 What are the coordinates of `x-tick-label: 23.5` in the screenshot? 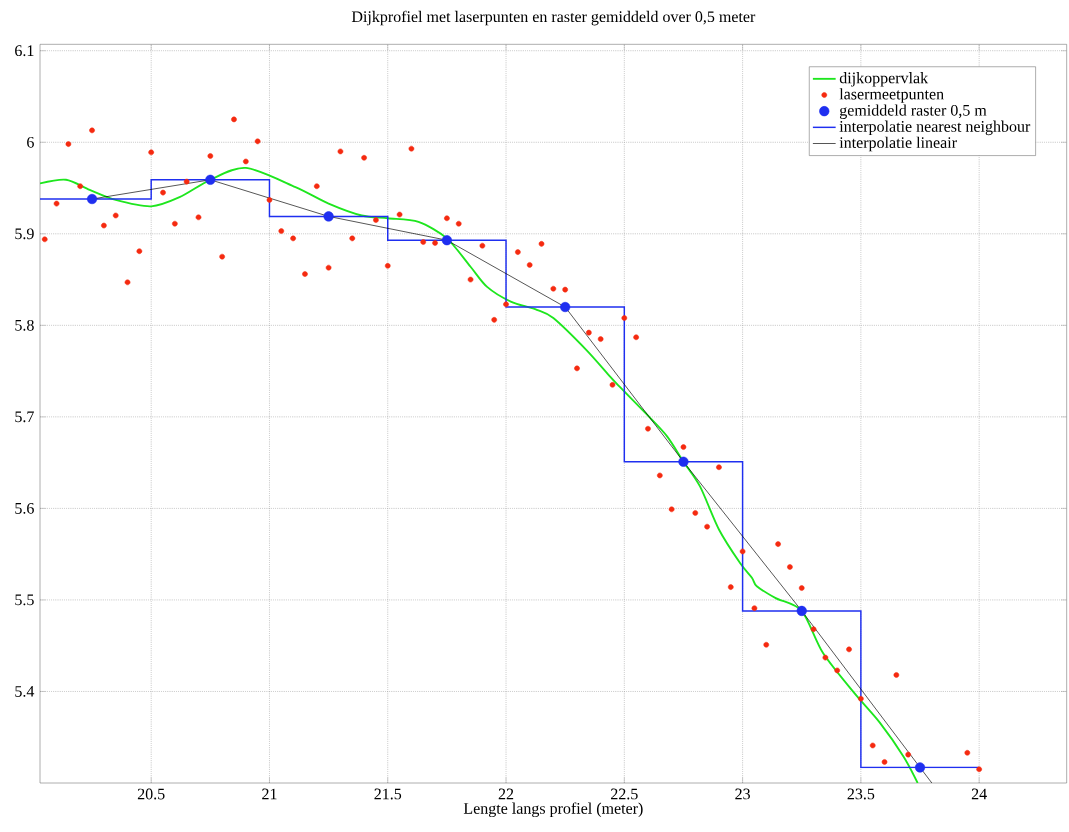 It's located at (861, 794).